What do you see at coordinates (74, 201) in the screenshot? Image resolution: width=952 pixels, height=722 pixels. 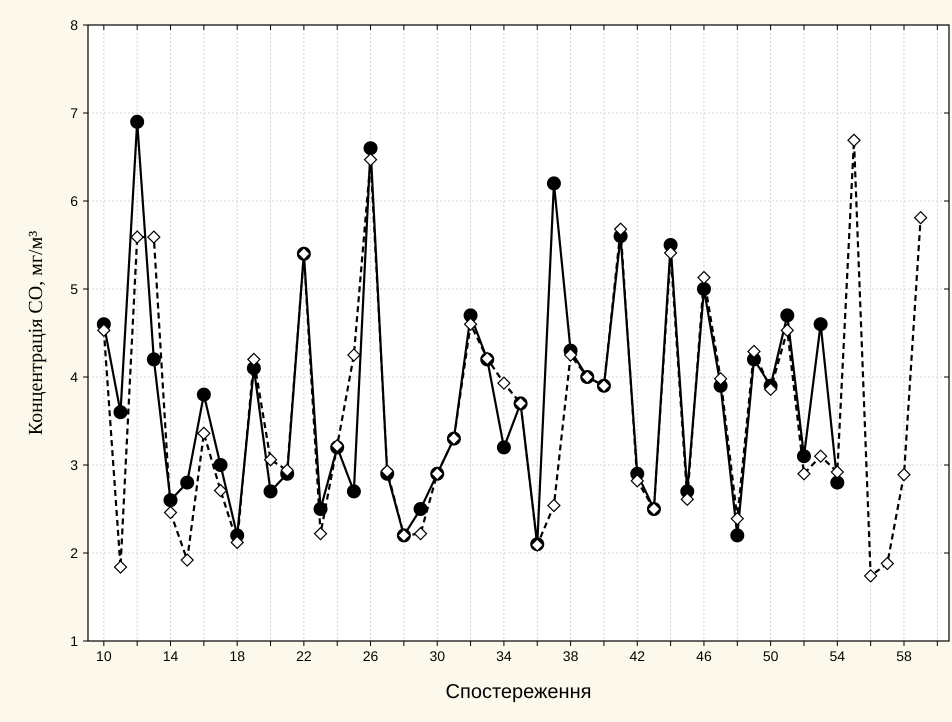 I see `y-tick-label: 6` at bounding box center [74, 201].